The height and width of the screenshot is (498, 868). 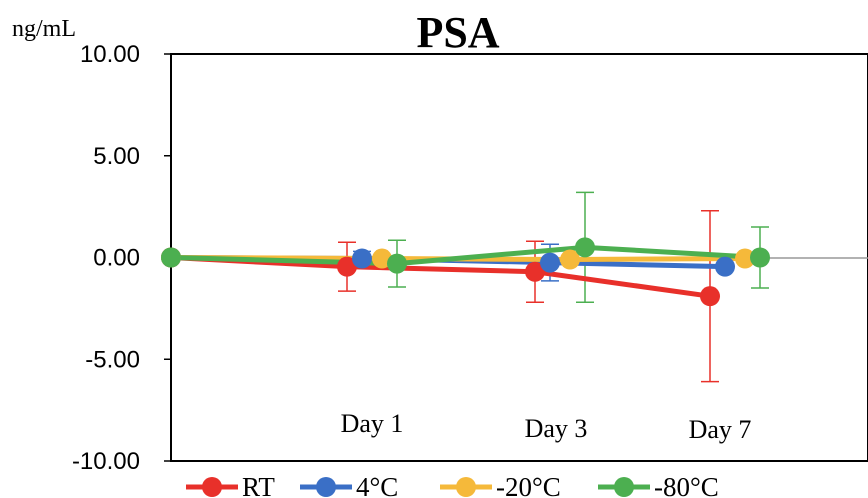 What do you see at coordinates (110, 54) in the screenshot?
I see `y-tick-label: 10.00` at bounding box center [110, 54].